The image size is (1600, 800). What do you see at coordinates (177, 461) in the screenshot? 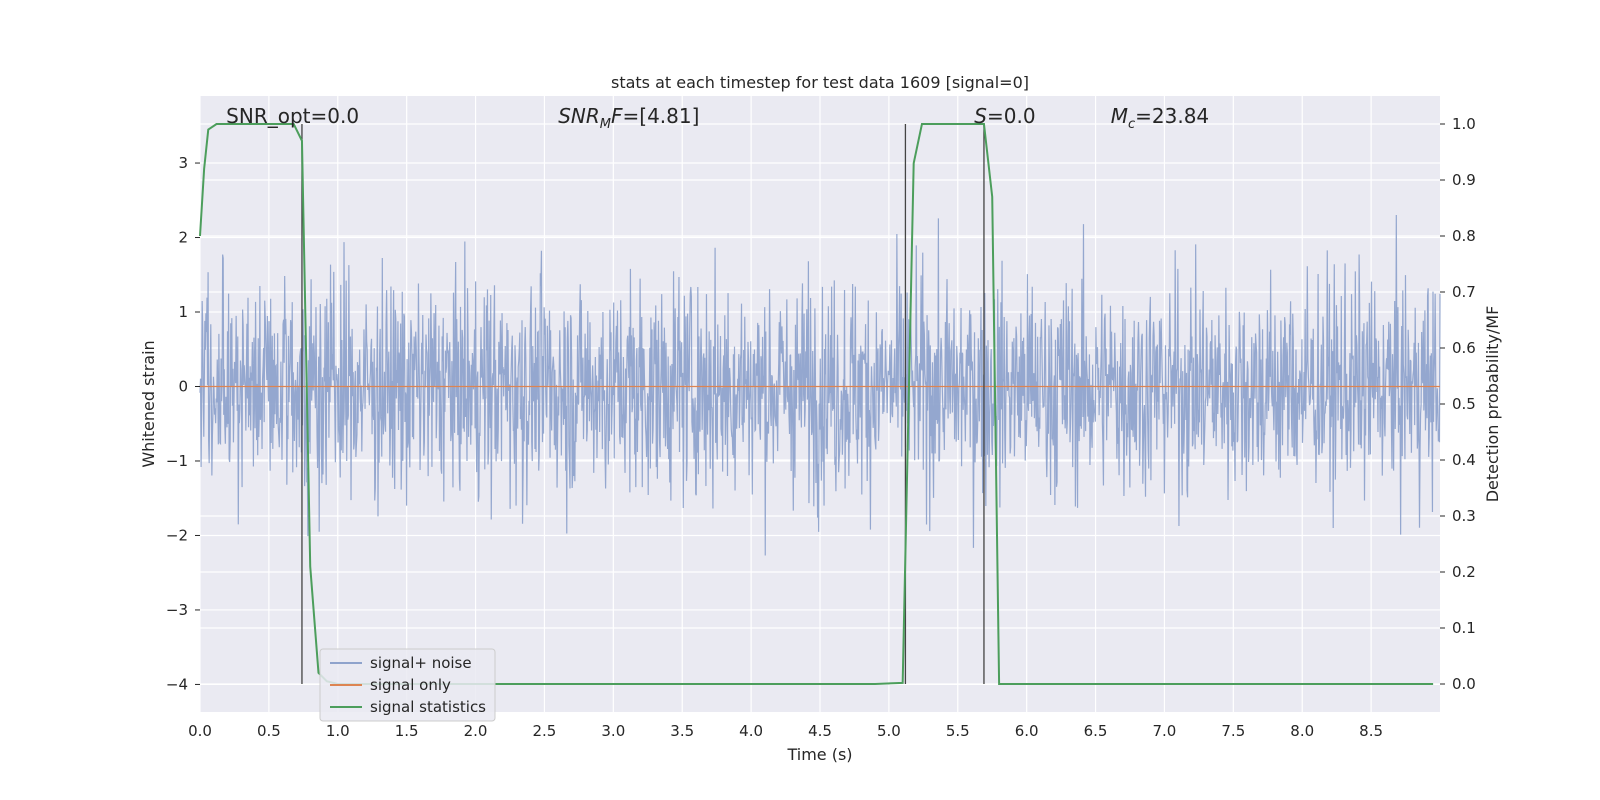
I see `y-left-tick-label-3: −1` at bounding box center [177, 461].